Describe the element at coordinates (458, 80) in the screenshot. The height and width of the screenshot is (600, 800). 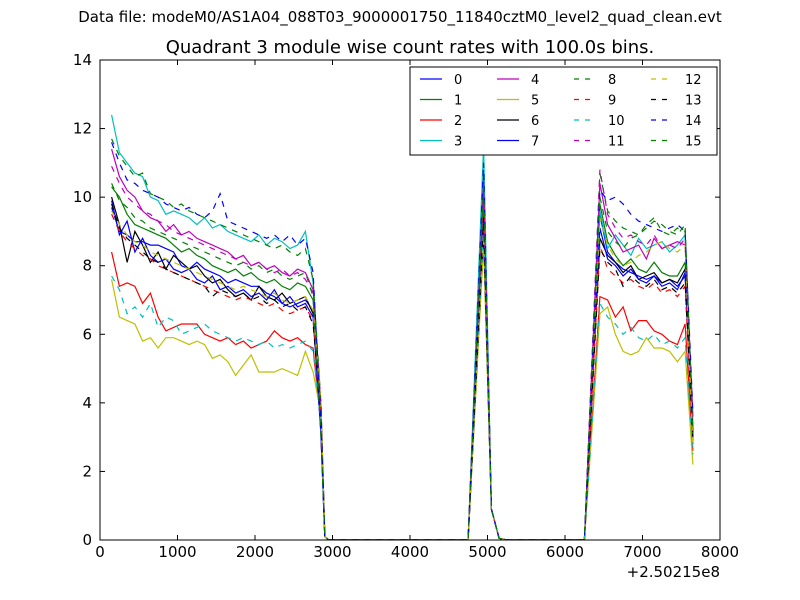
I see `legend-label-0: 0` at that location.